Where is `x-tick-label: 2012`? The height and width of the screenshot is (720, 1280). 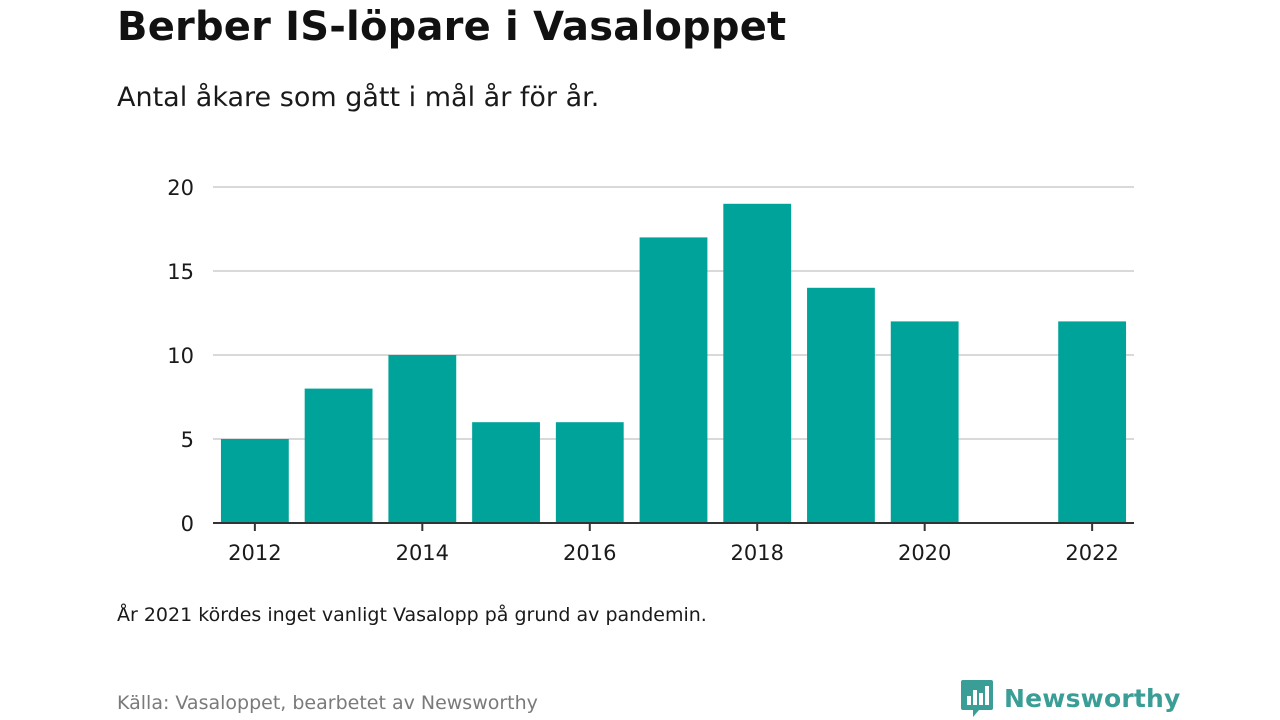 x-tick-label: 2012 is located at coordinates (254, 553).